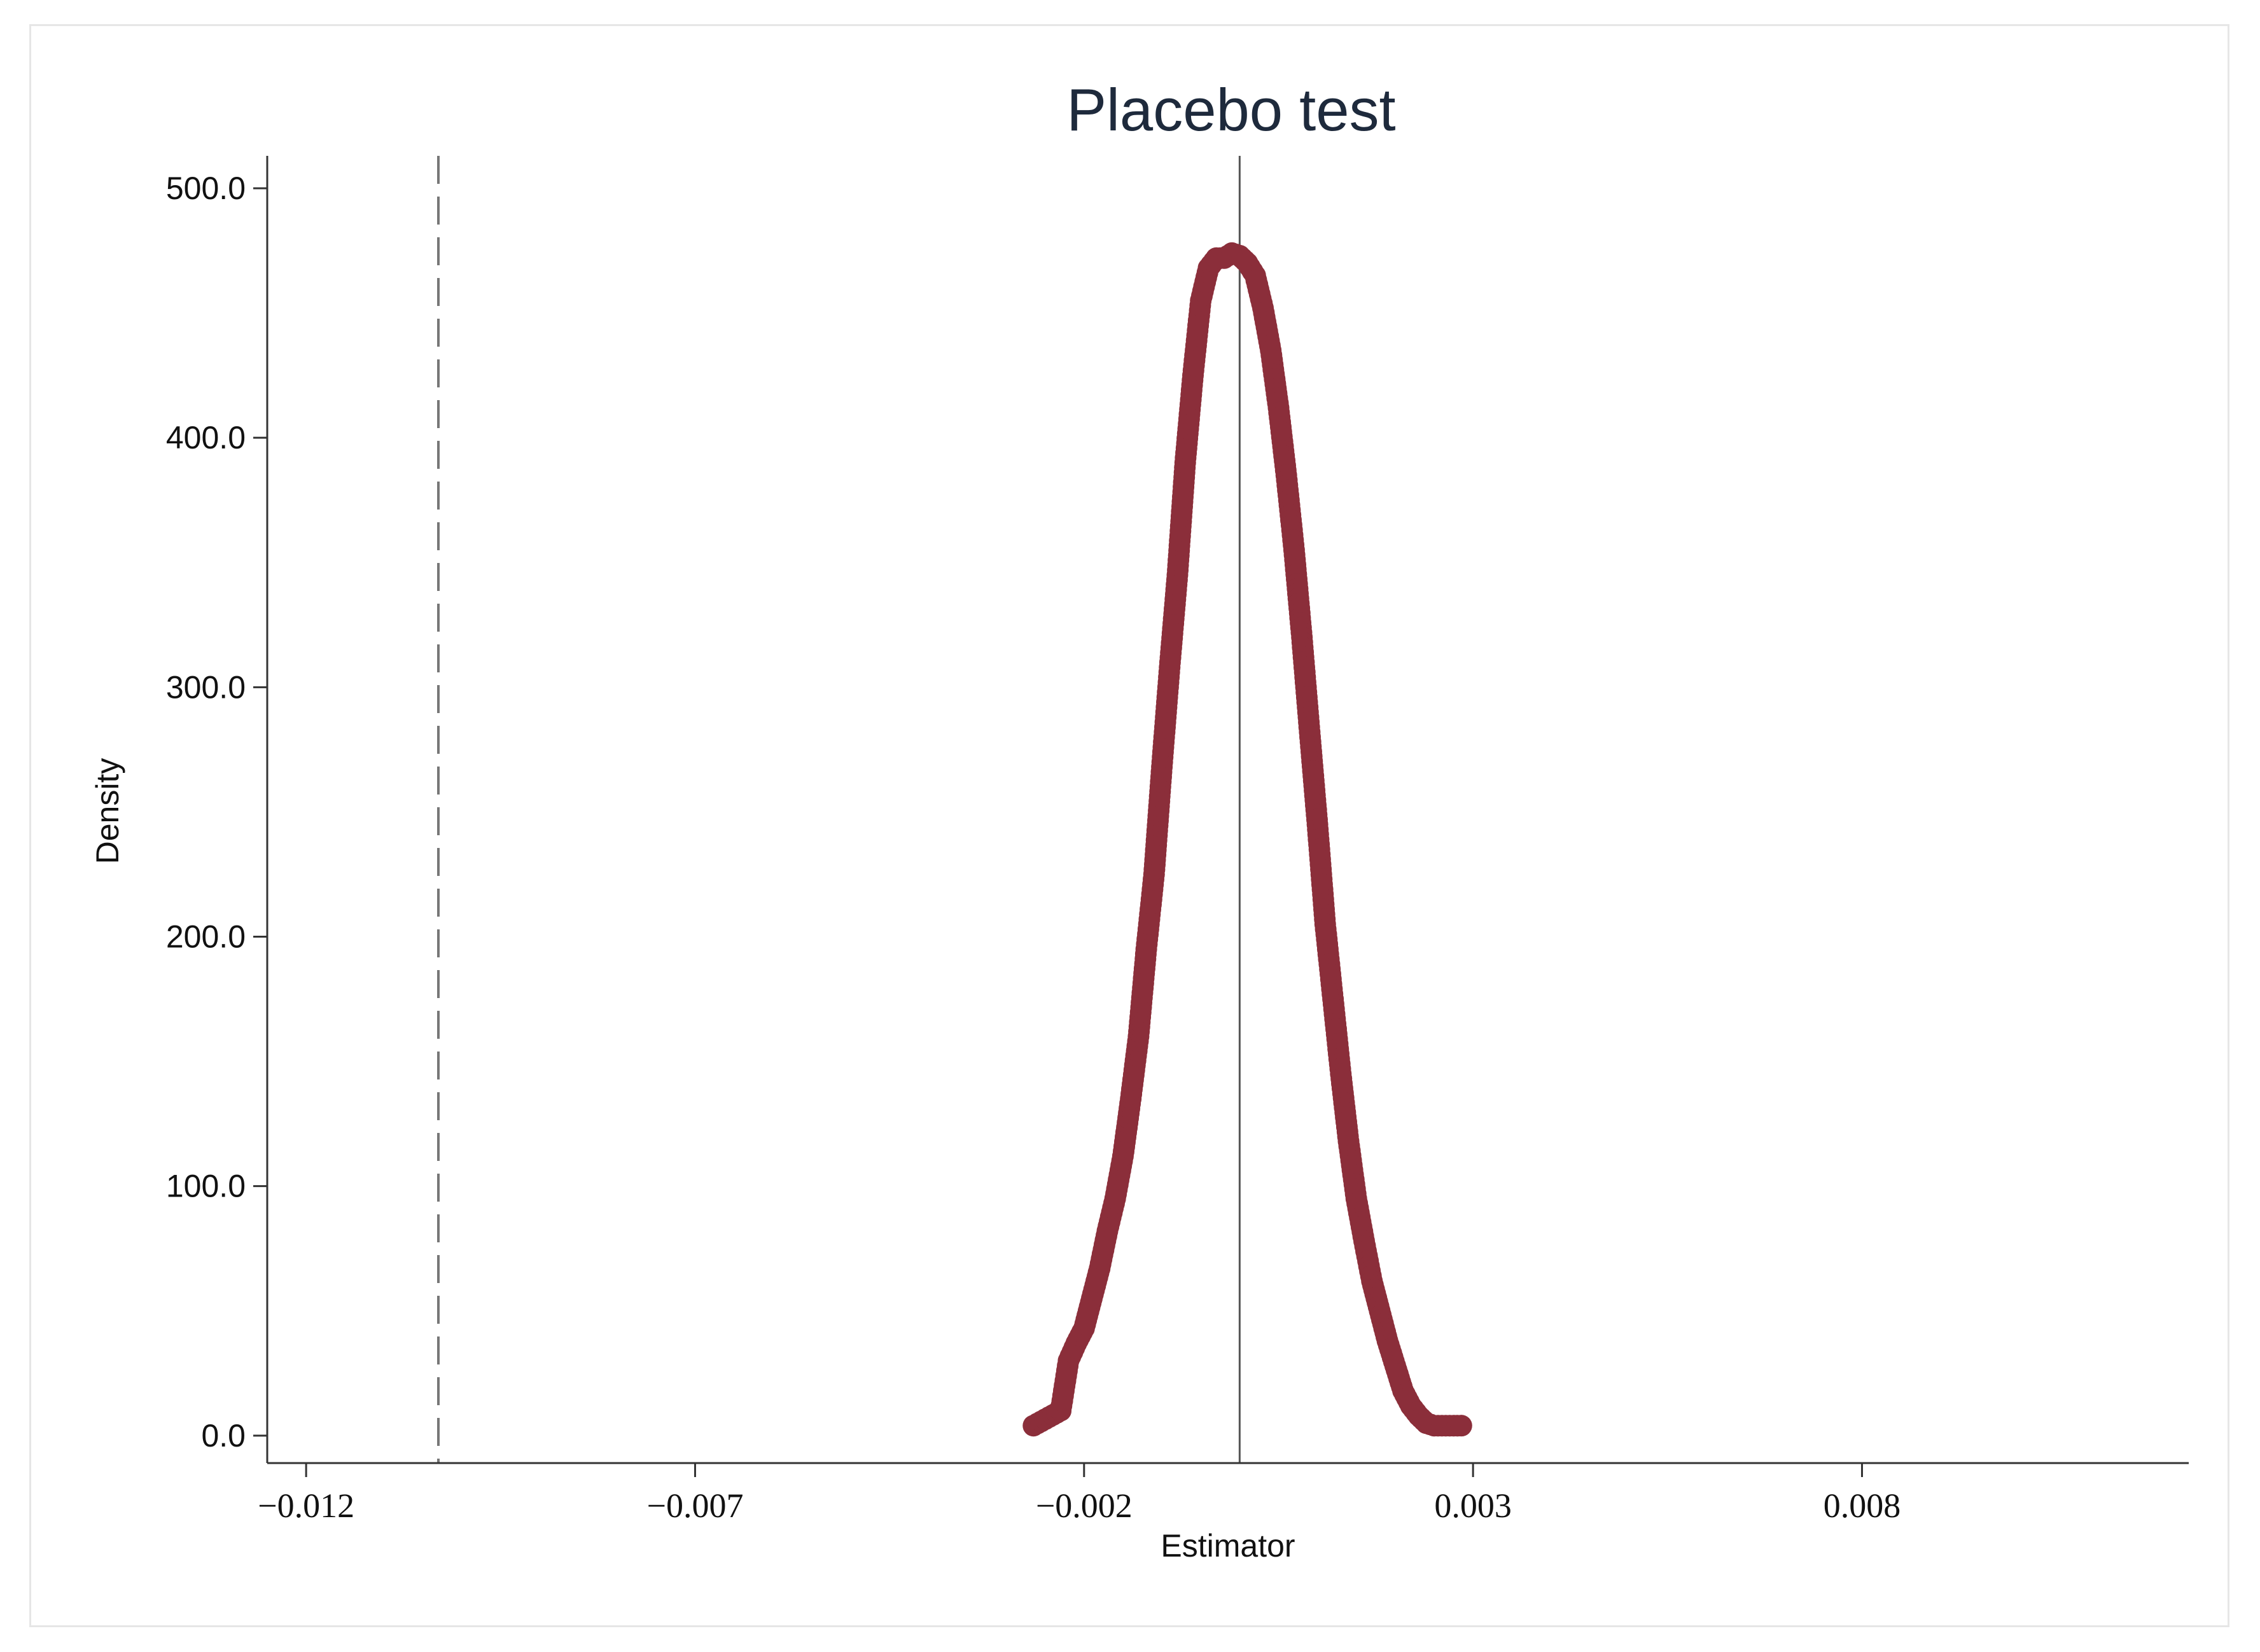 The height and width of the screenshot is (1652, 2260). Describe the element at coordinates (1461, 1426) in the screenshot. I see `density-point` at that location.